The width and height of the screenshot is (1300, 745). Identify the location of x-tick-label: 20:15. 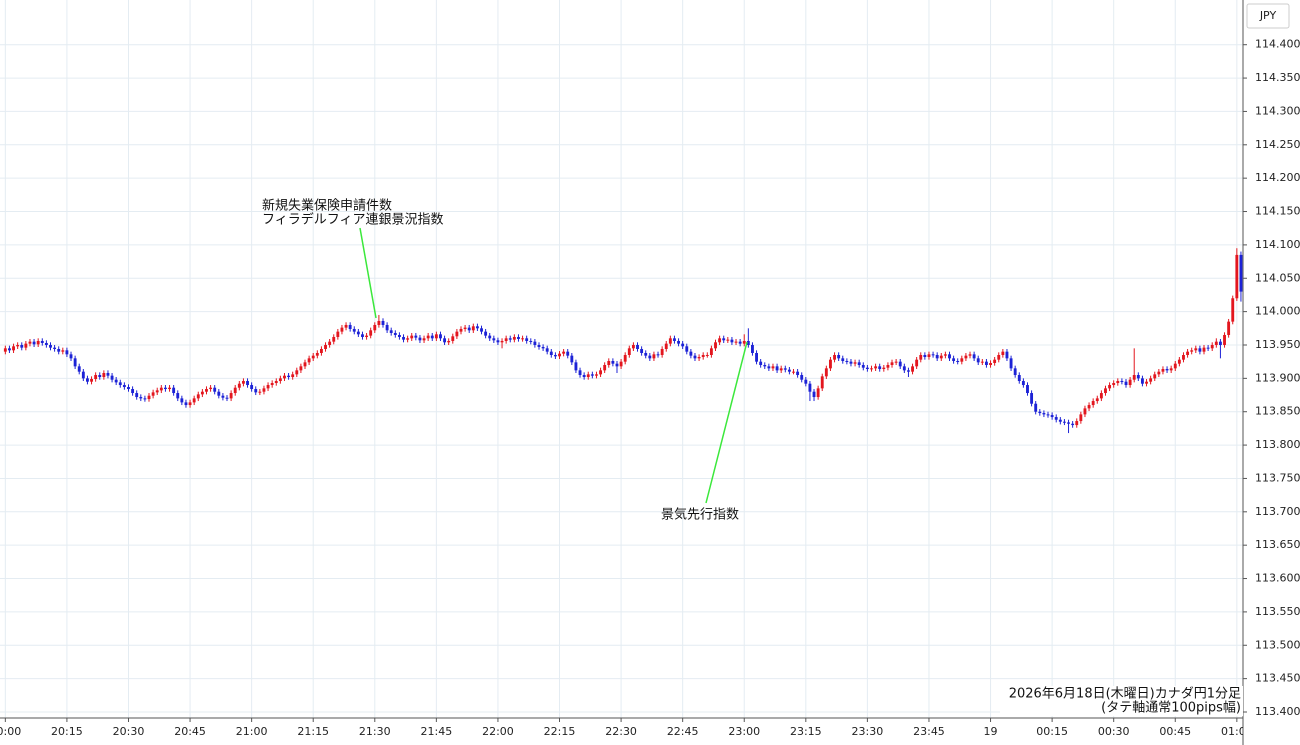
(67, 731).